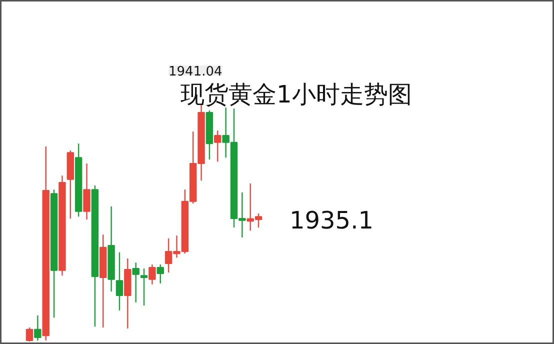 This screenshot has height=344, width=554. What do you see at coordinates (332, 220) in the screenshot?
I see `text: 1935.1` at bounding box center [332, 220].